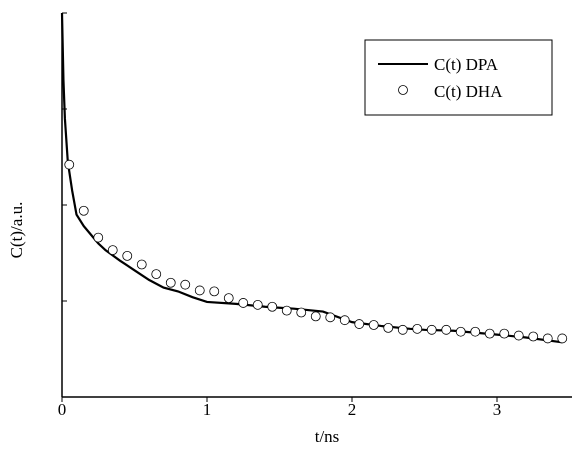 Image resolution: width=572 pixels, height=451 pixels. Describe the element at coordinates (458, 77) in the screenshot. I see `legend-box` at that location.